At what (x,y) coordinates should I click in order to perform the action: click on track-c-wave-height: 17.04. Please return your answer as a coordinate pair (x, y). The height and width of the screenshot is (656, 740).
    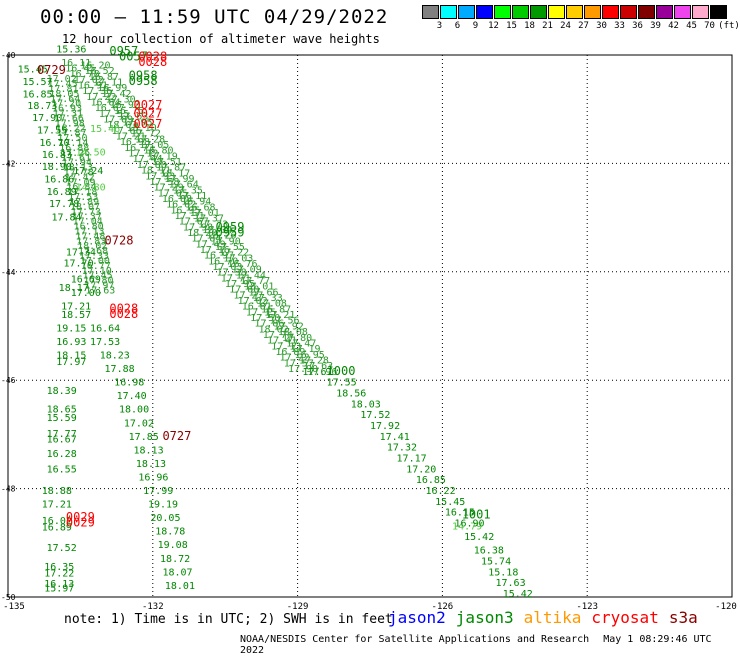
    Looking at the image, I should click on (88, 222).